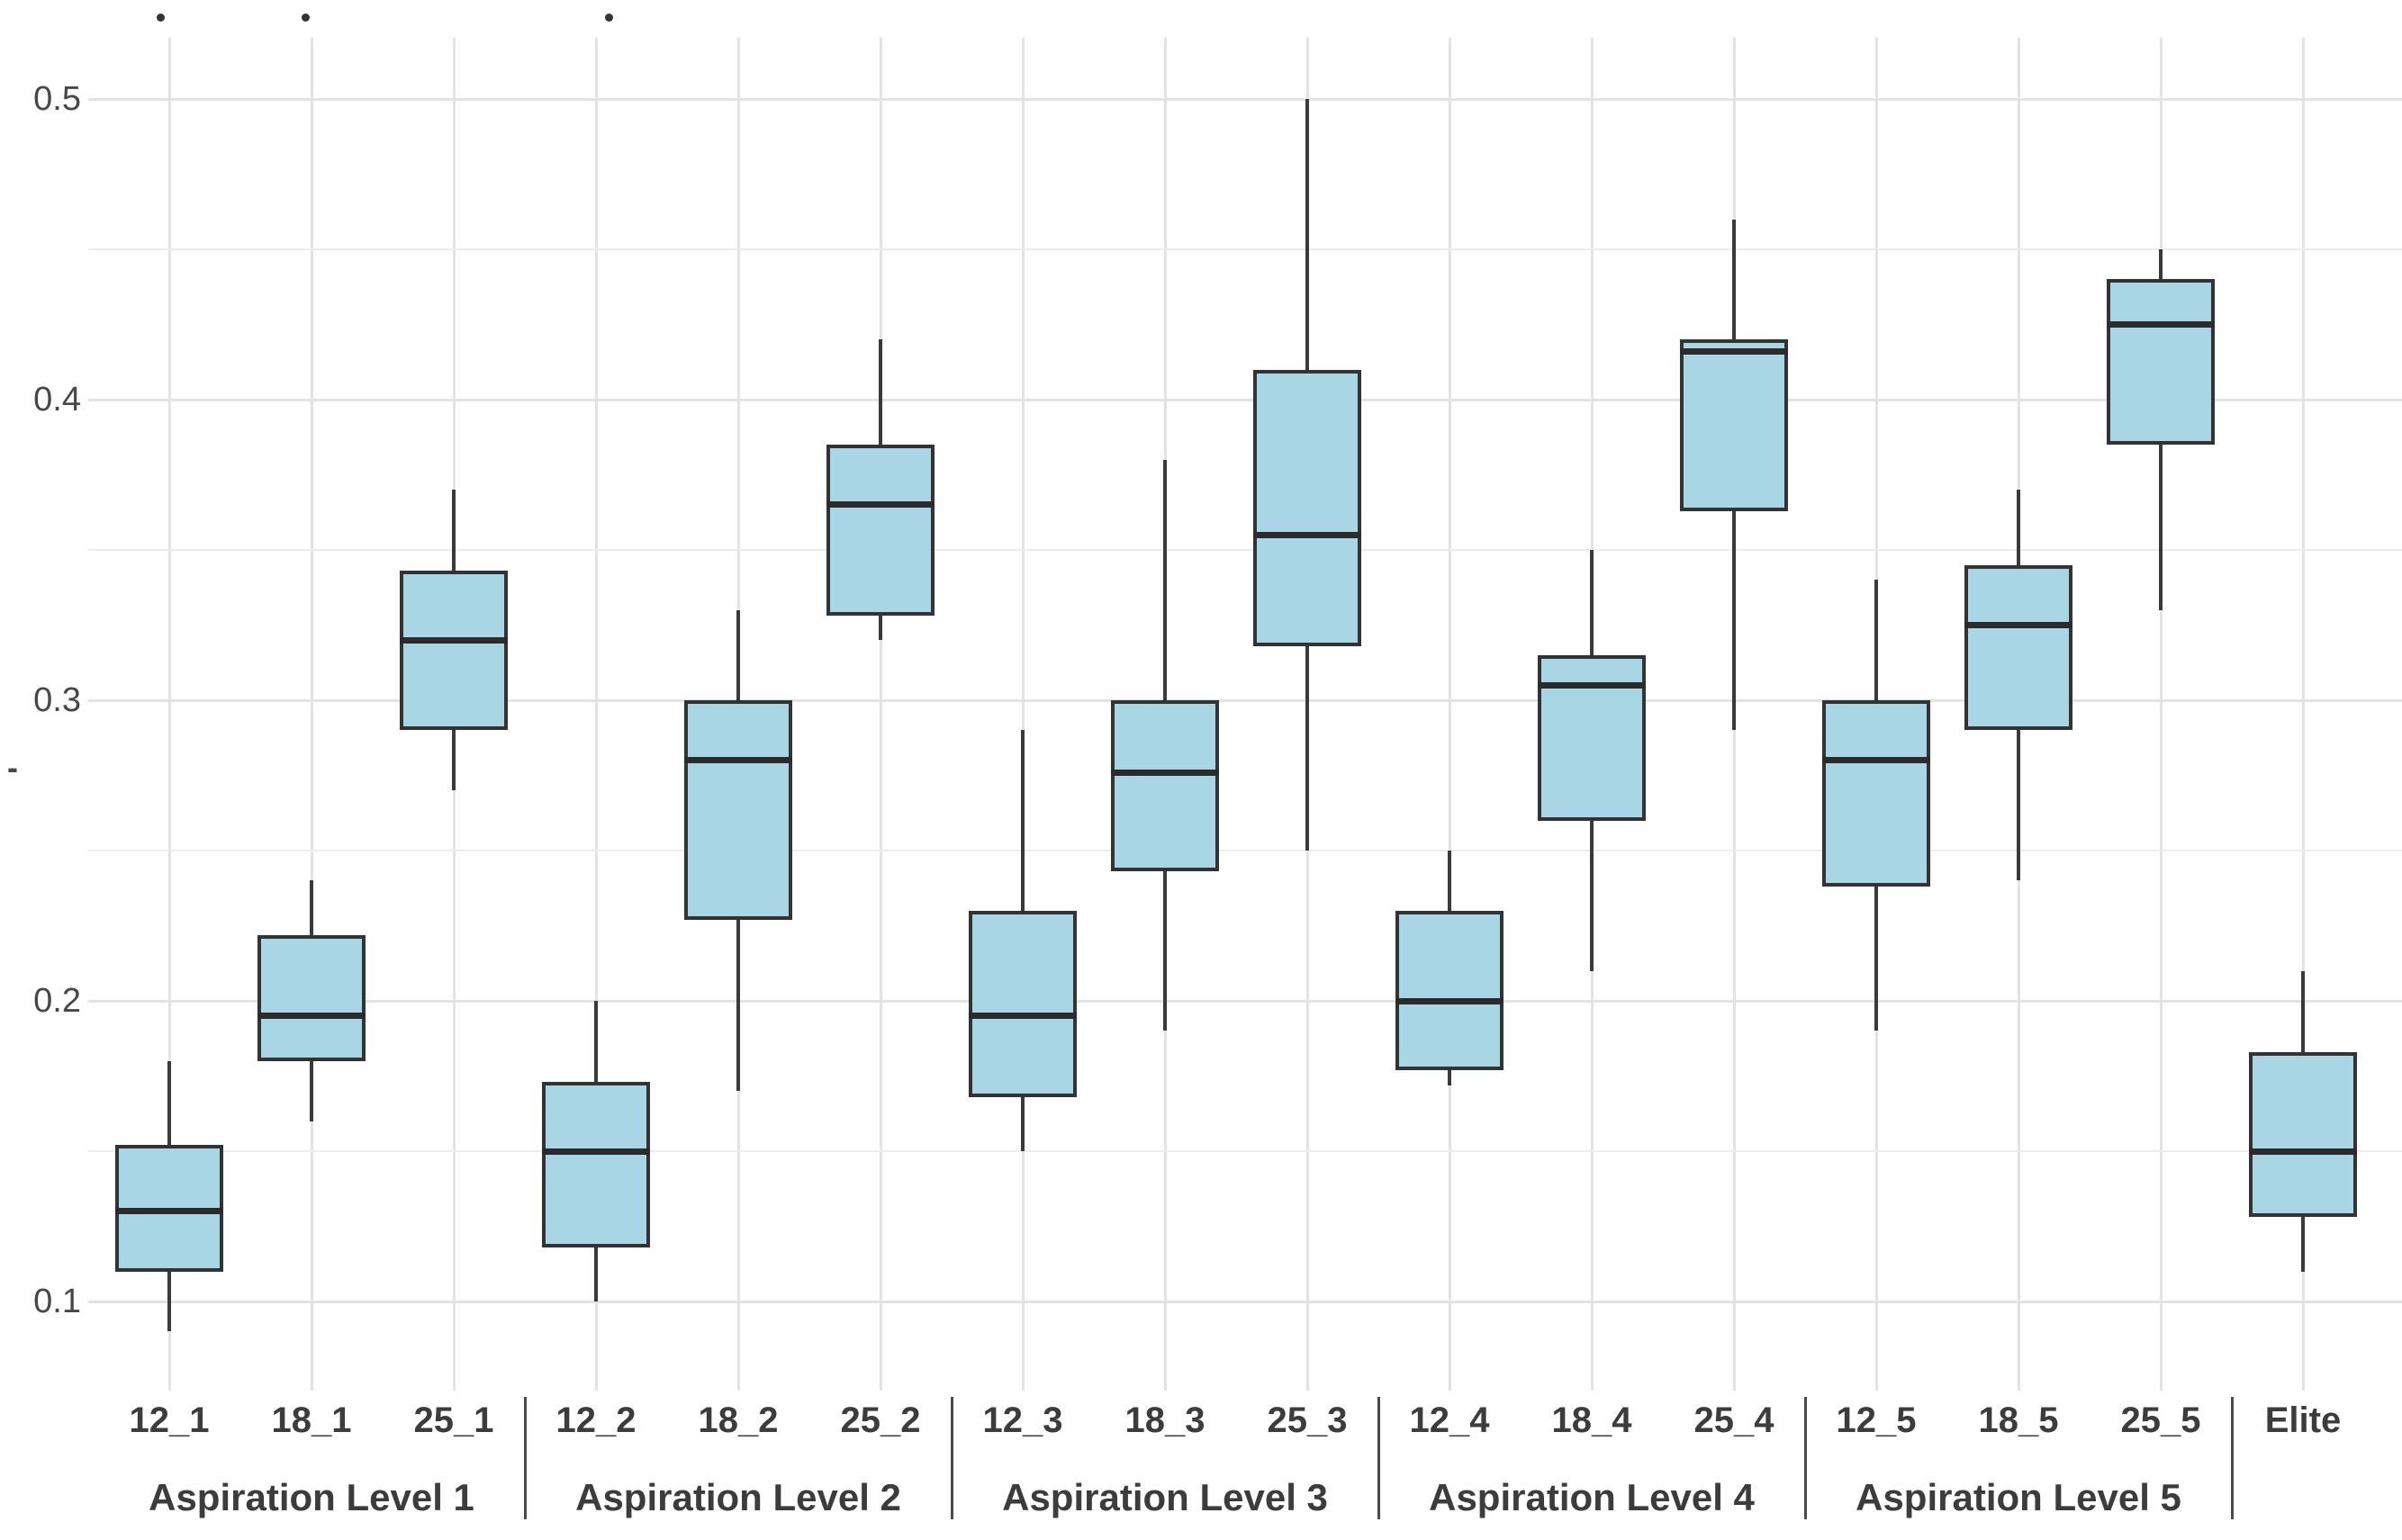  What do you see at coordinates (311, 1420) in the screenshot?
I see `x-tick-label-18_1: 18_1` at bounding box center [311, 1420].